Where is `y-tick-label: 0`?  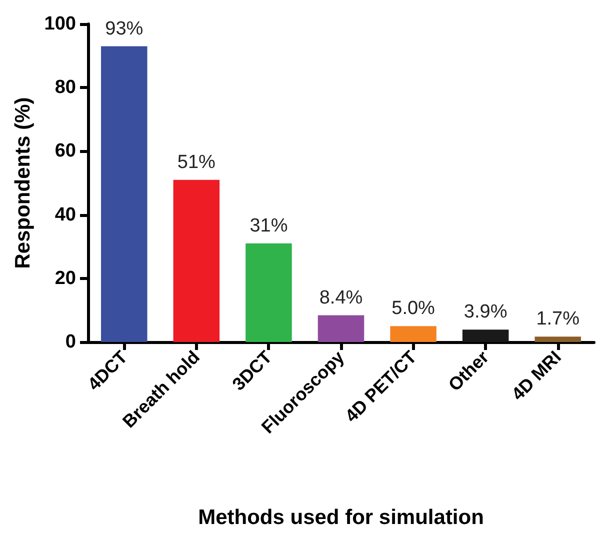 y-tick-label: 0 is located at coordinates (70, 342).